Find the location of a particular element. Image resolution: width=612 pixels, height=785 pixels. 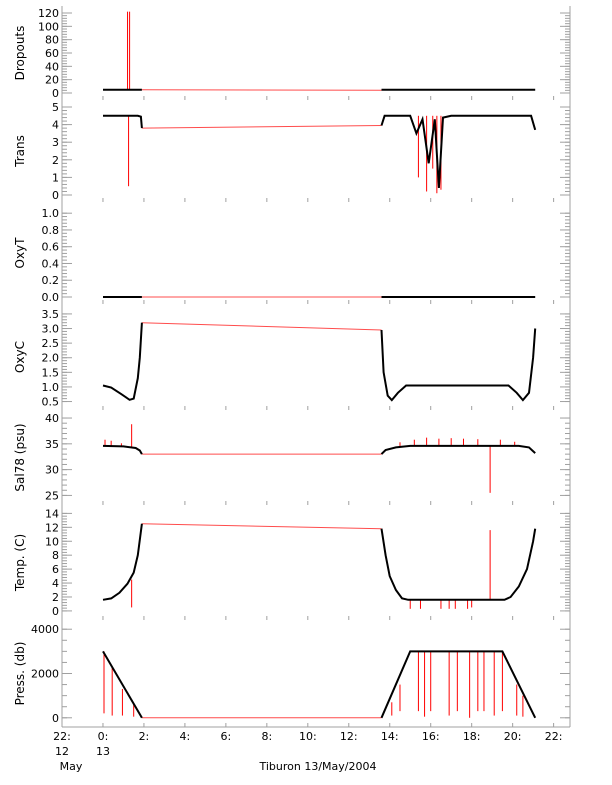

y-tick-label: 2.0 is located at coordinates (51, 358).